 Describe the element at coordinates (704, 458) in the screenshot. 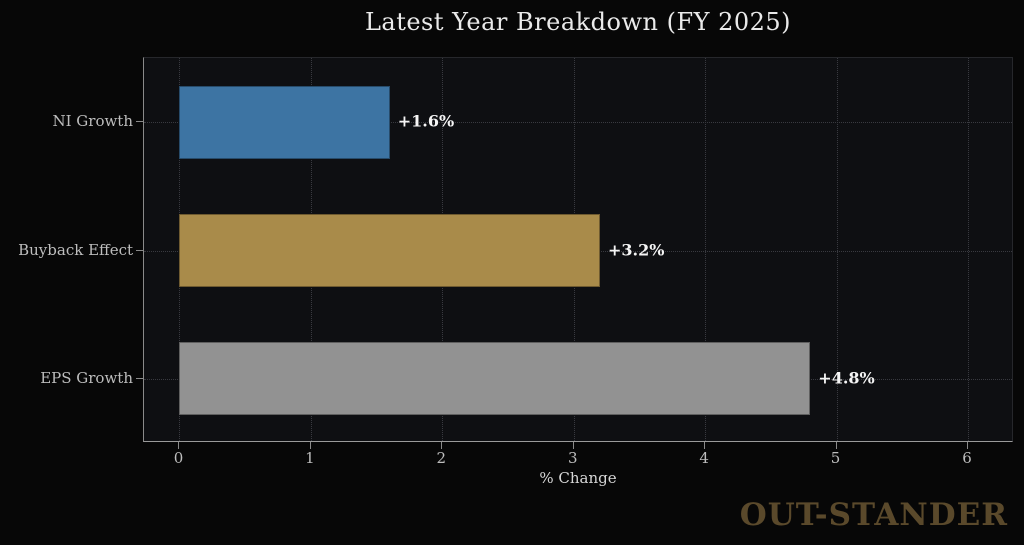

I see `x-tick-label: 4` at that location.